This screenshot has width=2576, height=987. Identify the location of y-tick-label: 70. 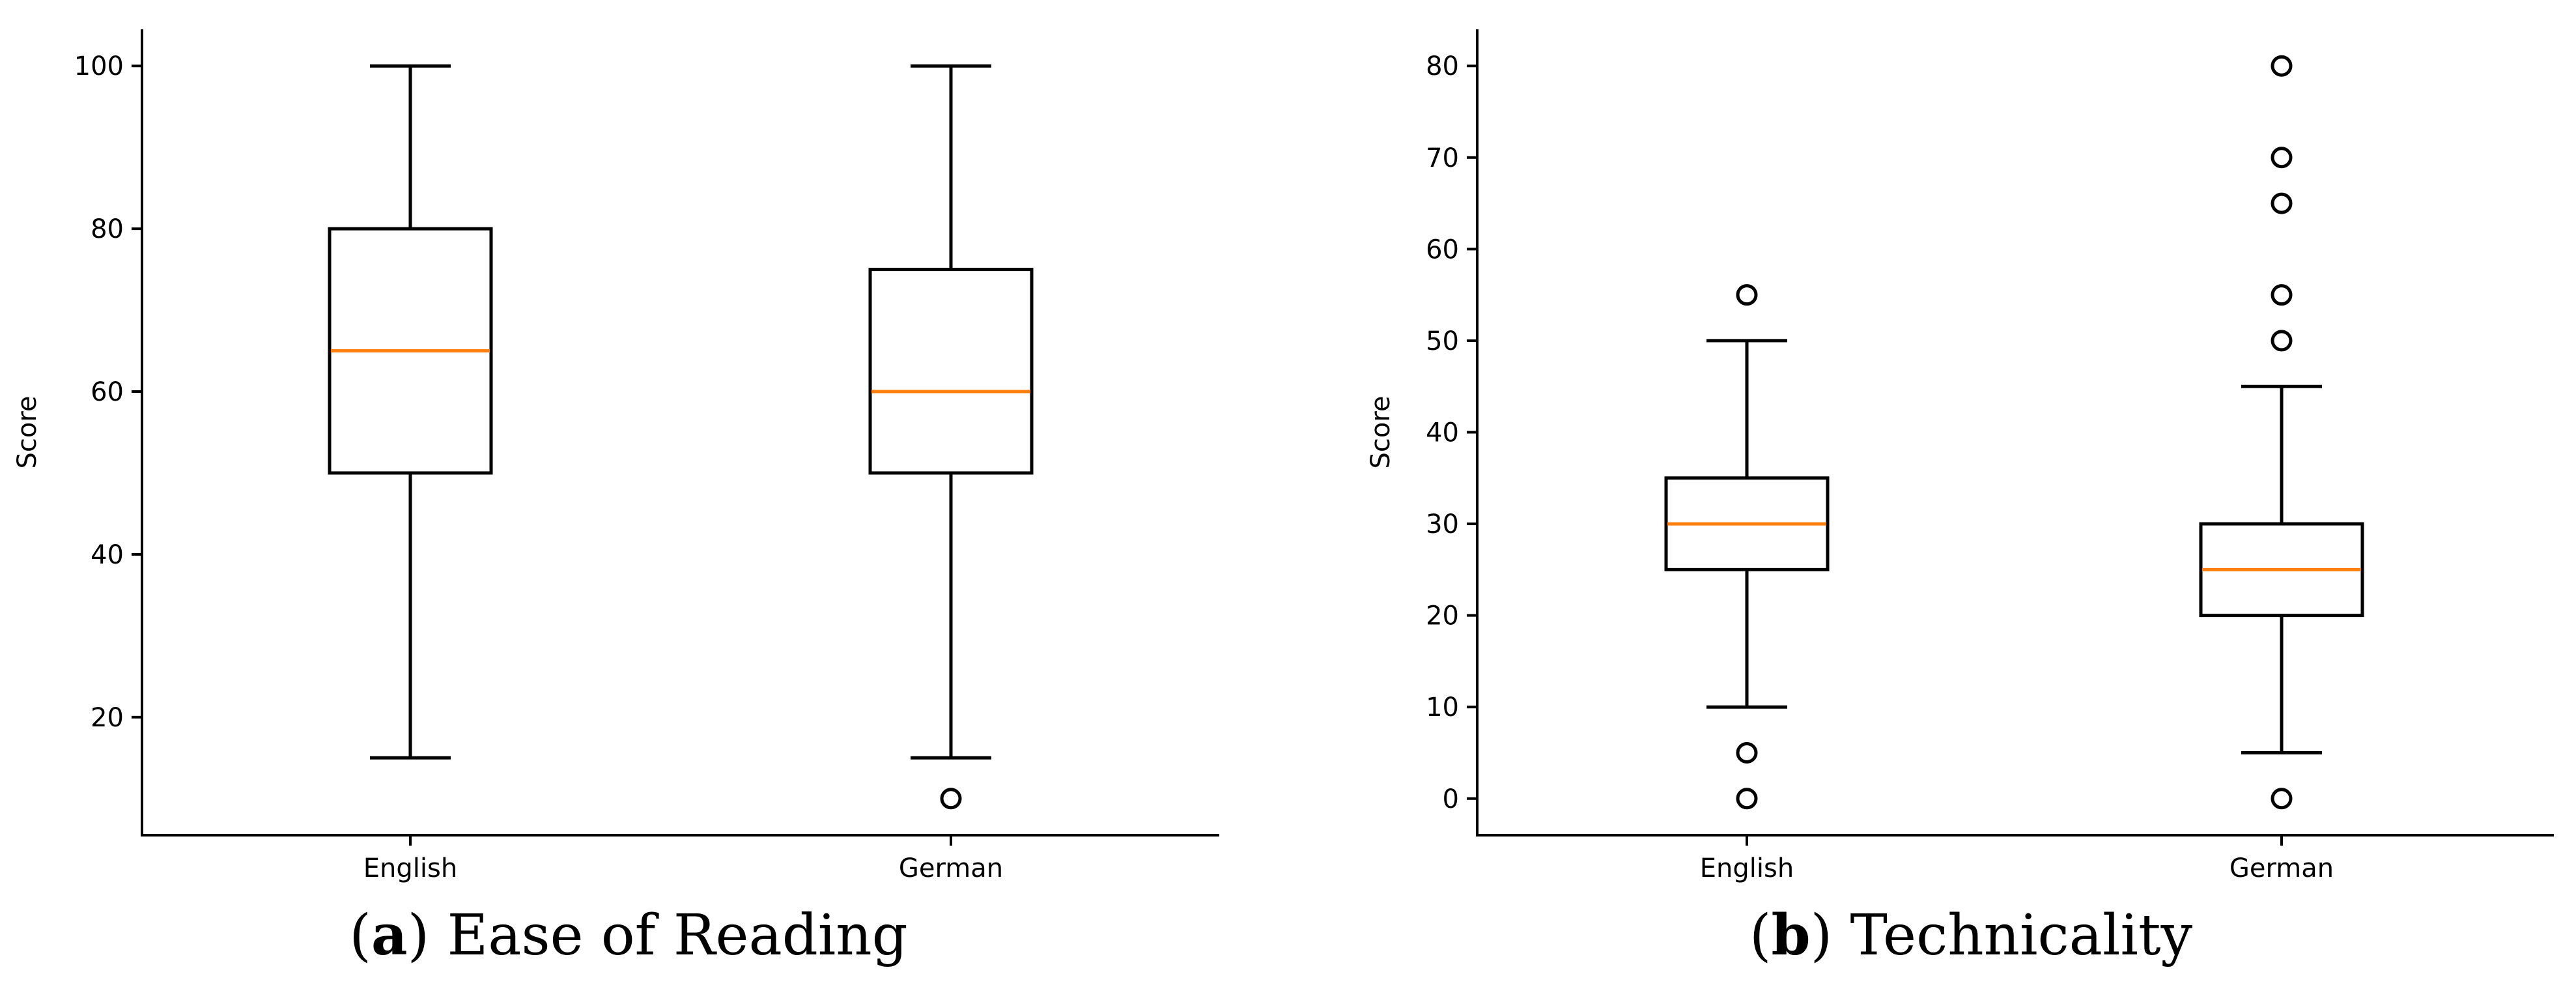
(1442, 158).